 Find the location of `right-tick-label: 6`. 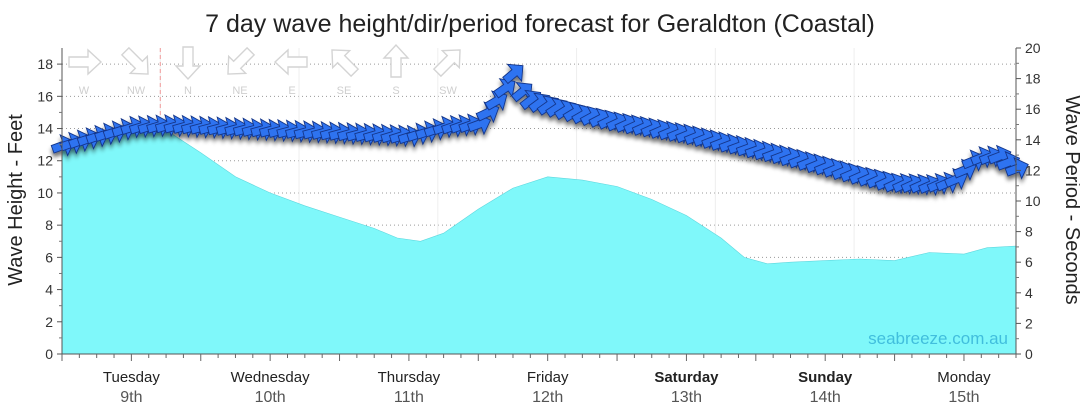

right-tick-label: 6 is located at coordinates (1029, 262).